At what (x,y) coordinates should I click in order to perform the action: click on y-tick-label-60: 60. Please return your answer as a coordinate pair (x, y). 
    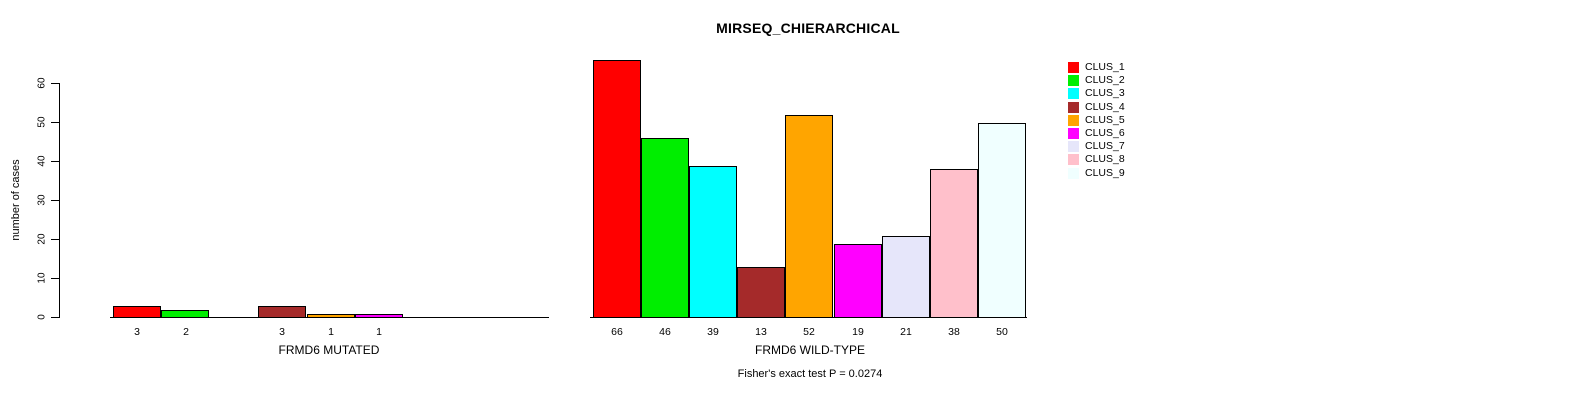
    Looking at the image, I should click on (42, 83).